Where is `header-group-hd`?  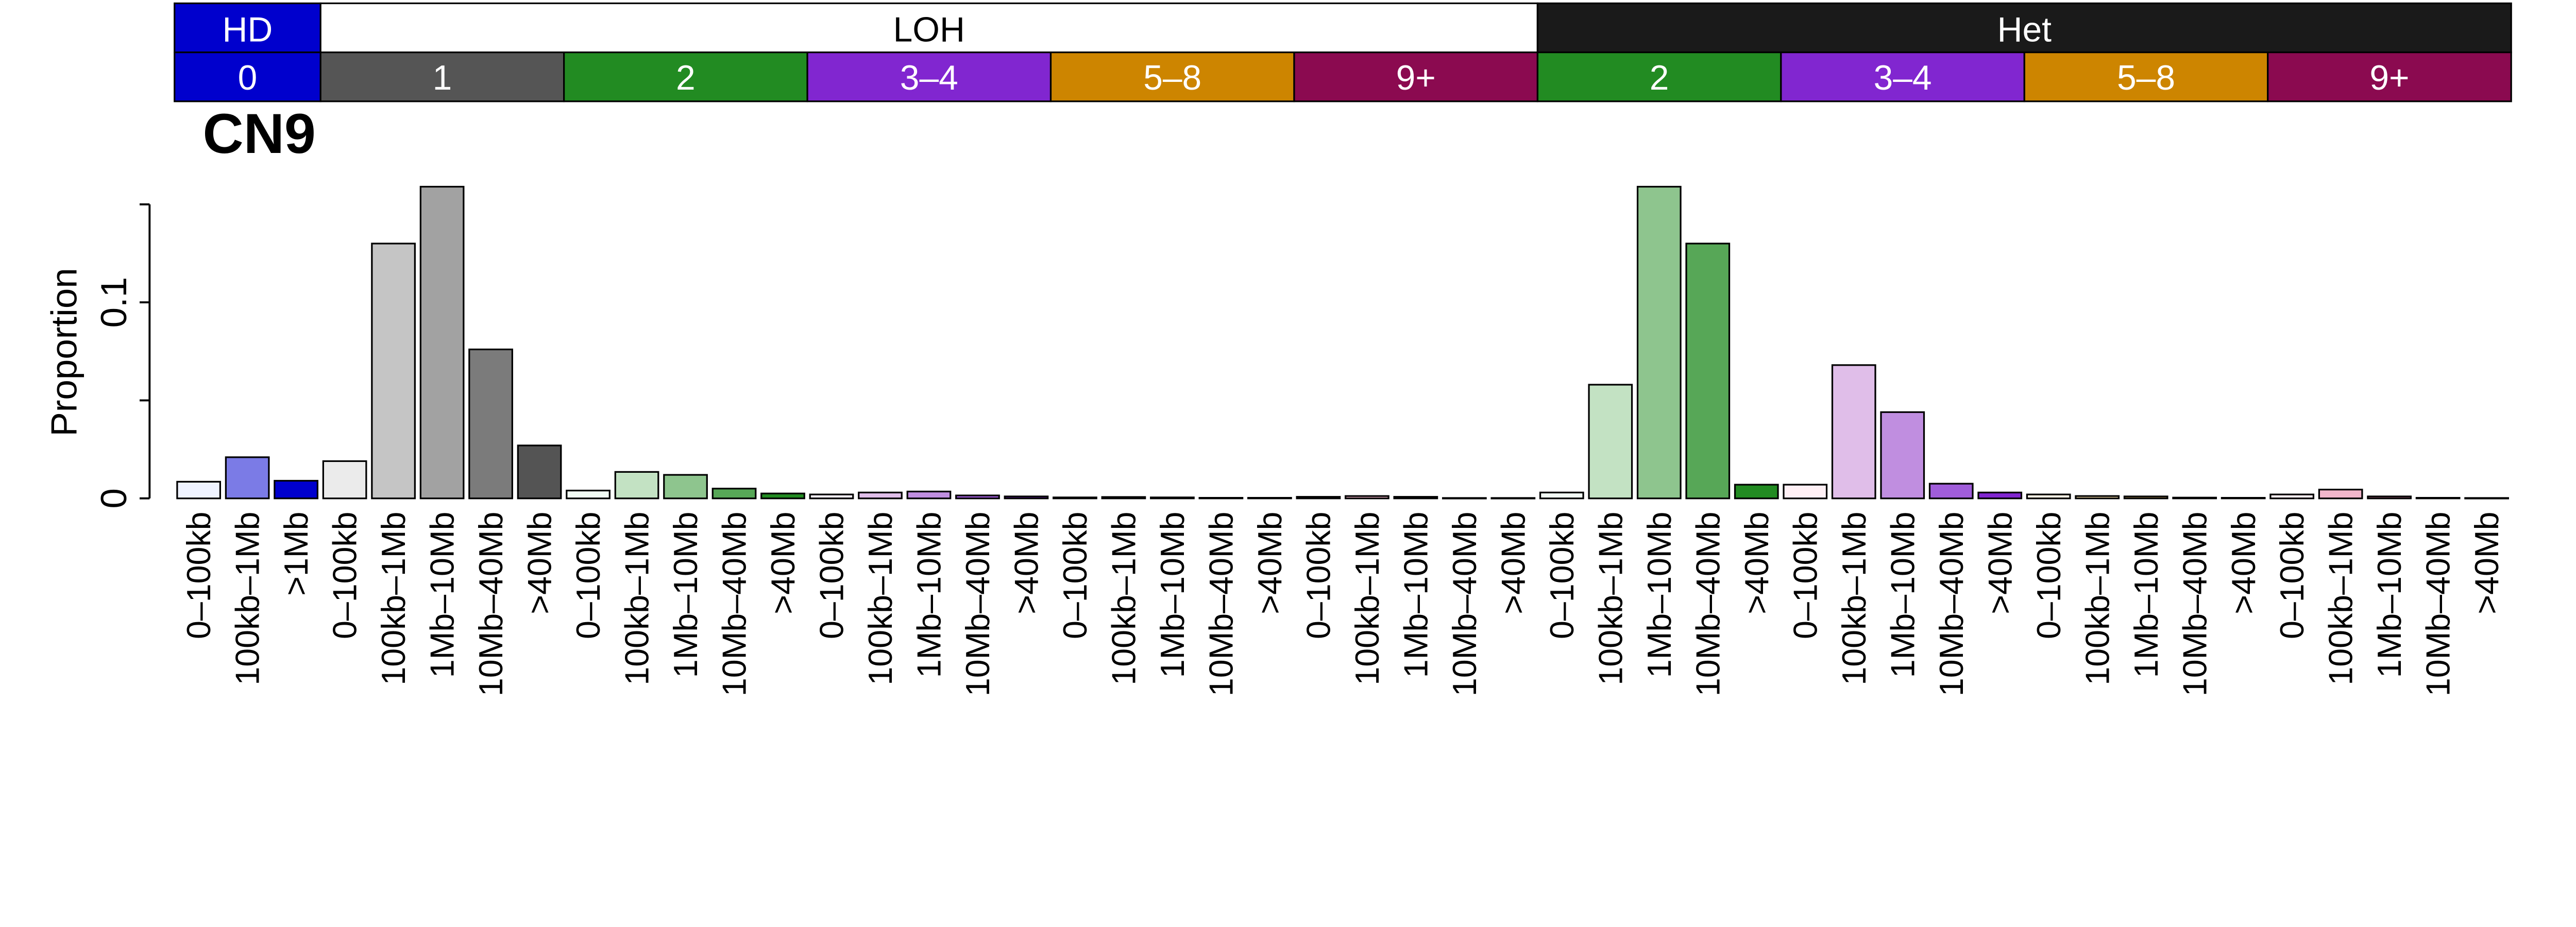 header-group-hd is located at coordinates (247, 28).